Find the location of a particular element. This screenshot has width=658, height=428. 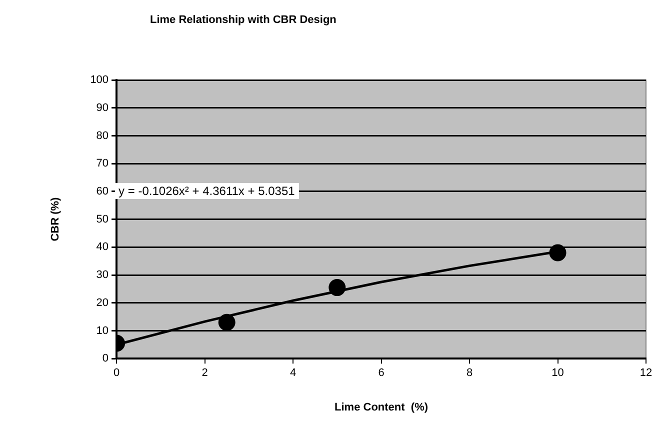

y-axis-title: CBR (%) is located at coordinates (56, 219).